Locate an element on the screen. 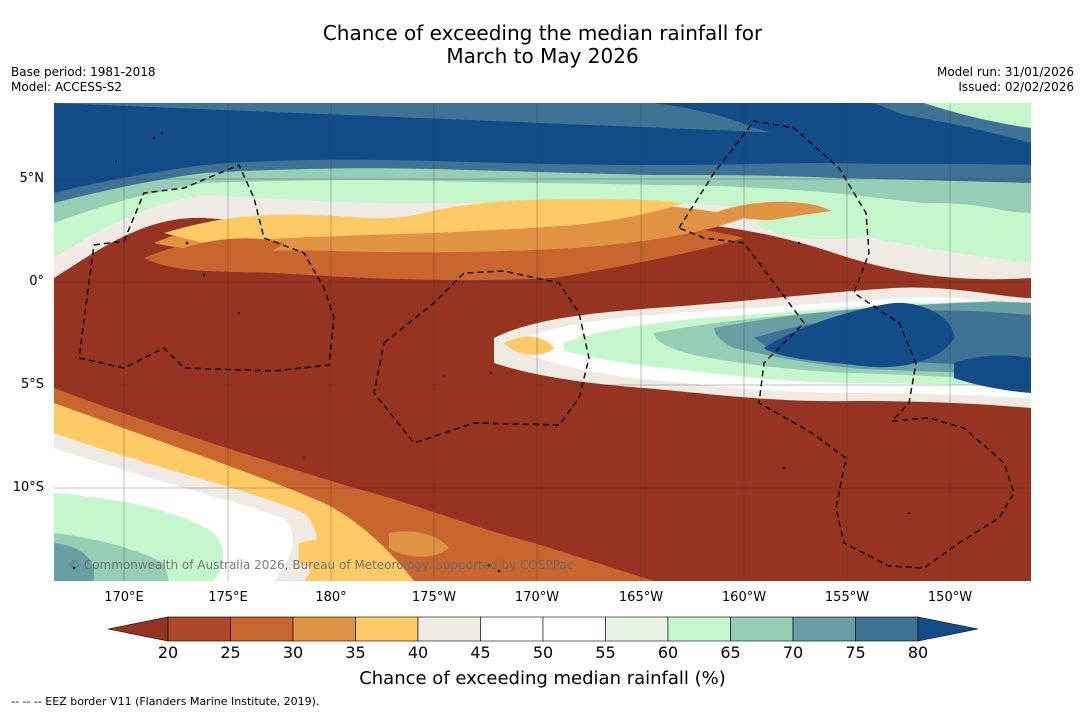  colorbar-tick-70: 70 is located at coordinates (793, 652).